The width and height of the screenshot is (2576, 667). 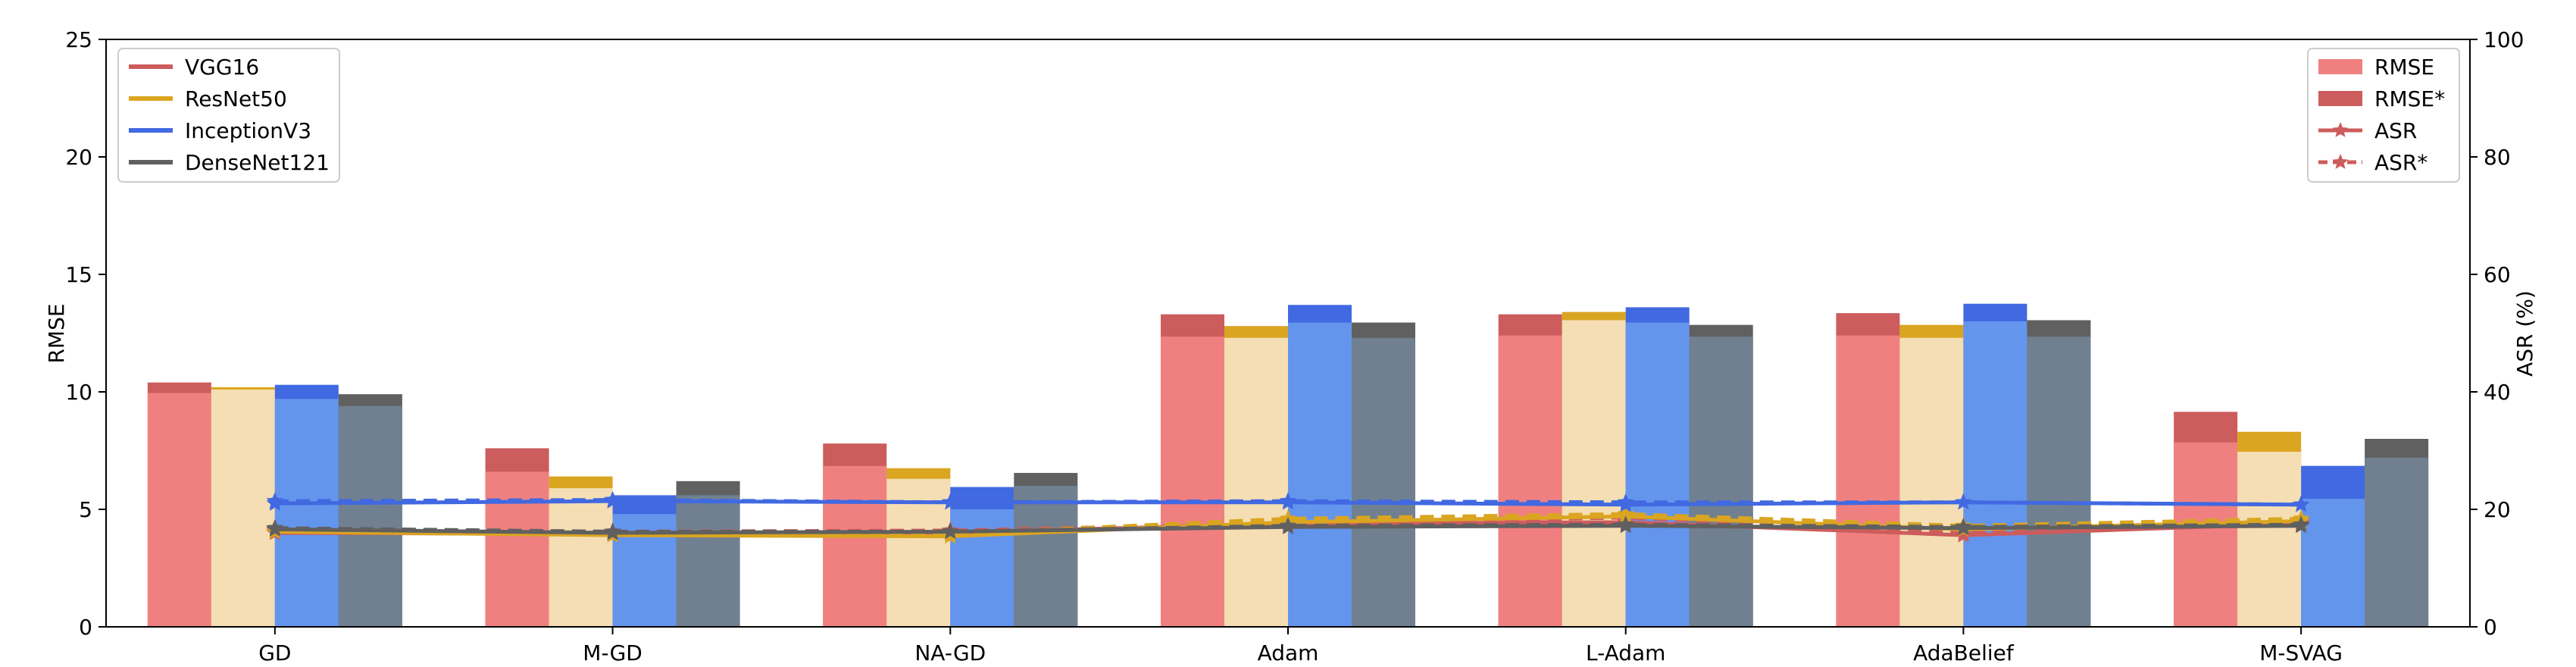 I want to click on x-tick-label-l-adam: L-Adam, so click(x=1625, y=652).